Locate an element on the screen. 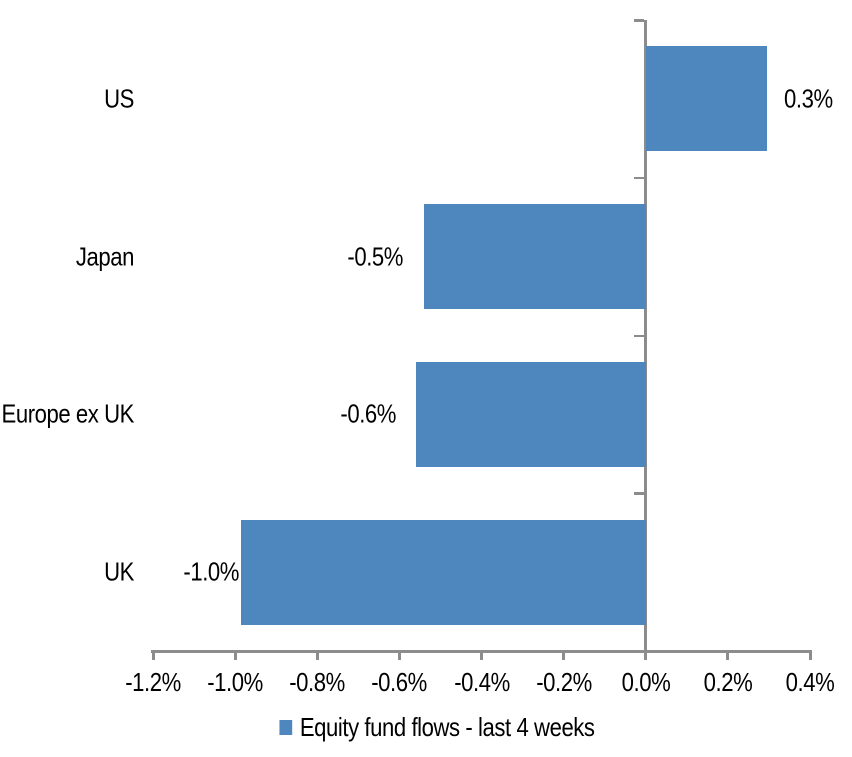  category-label-us: US is located at coordinates (119, 98).